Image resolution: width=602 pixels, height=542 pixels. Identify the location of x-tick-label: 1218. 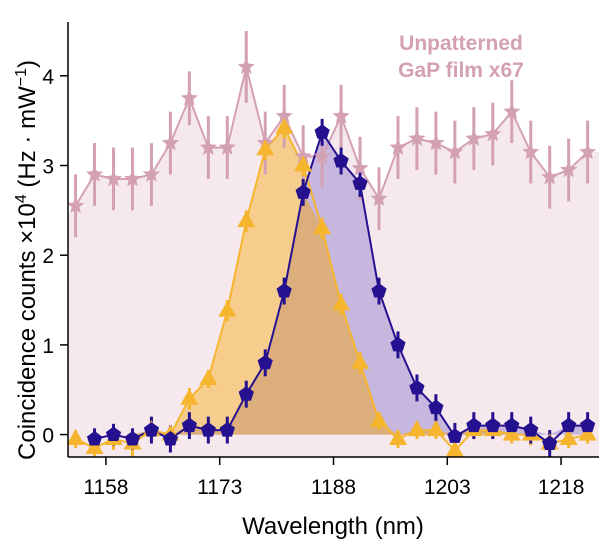
(561, 487).